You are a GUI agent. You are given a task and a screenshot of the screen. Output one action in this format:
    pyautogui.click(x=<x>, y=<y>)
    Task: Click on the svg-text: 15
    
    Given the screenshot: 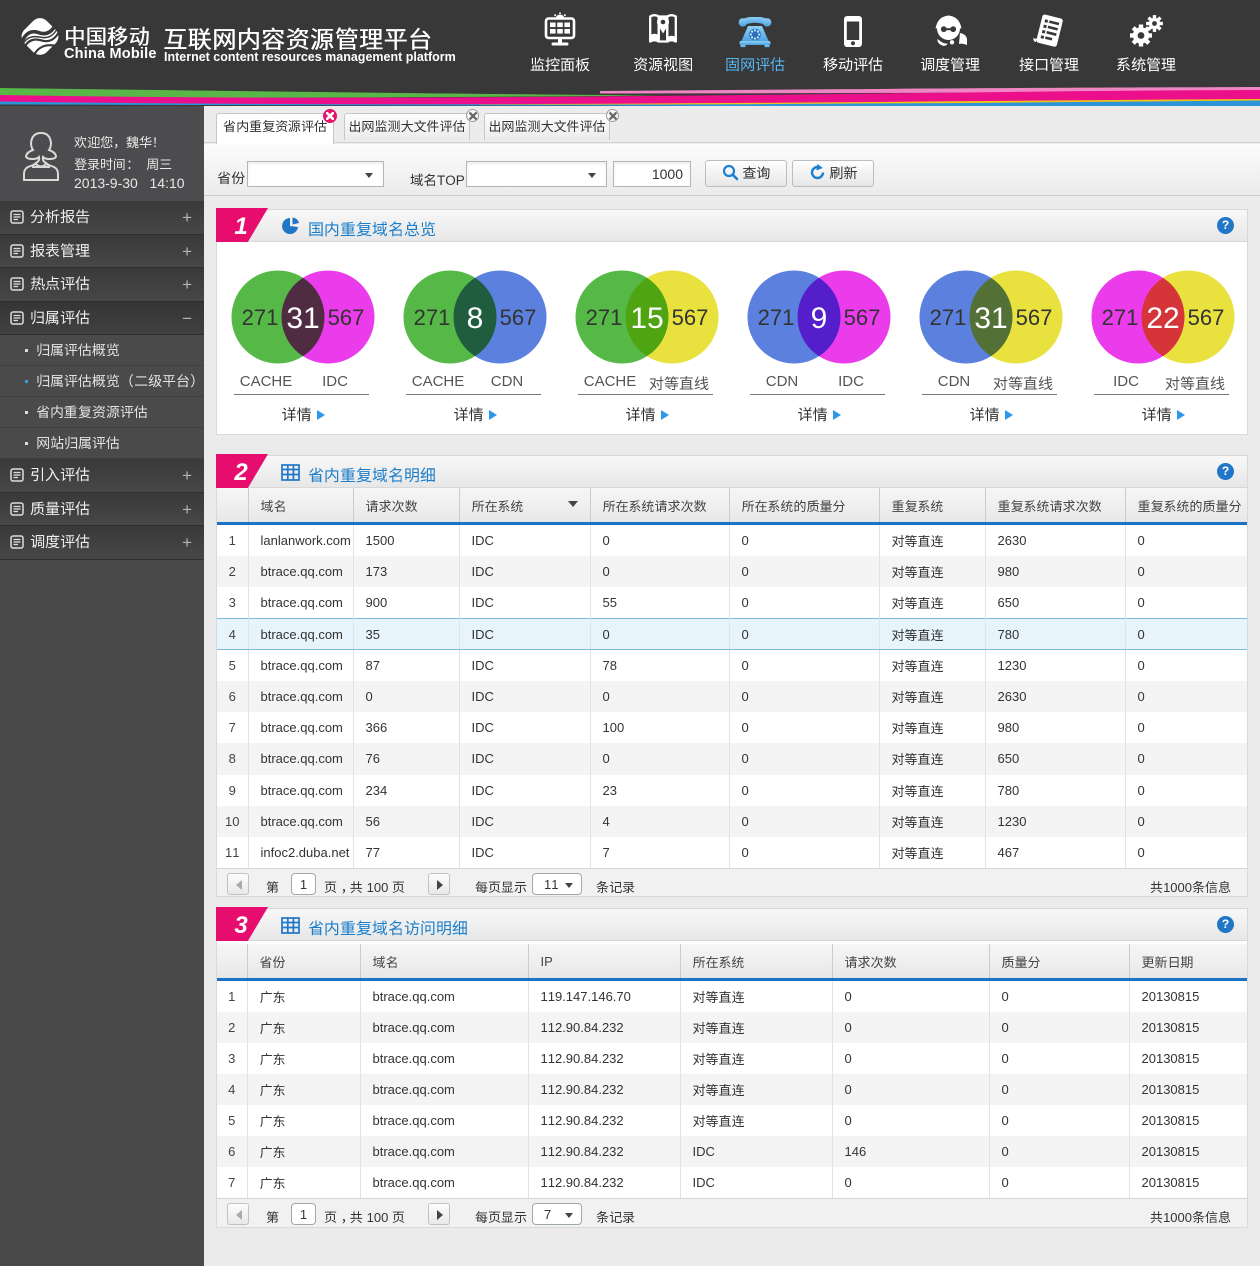 What is the action you would take?
    pyautogui.click(x=646, y=318)
    